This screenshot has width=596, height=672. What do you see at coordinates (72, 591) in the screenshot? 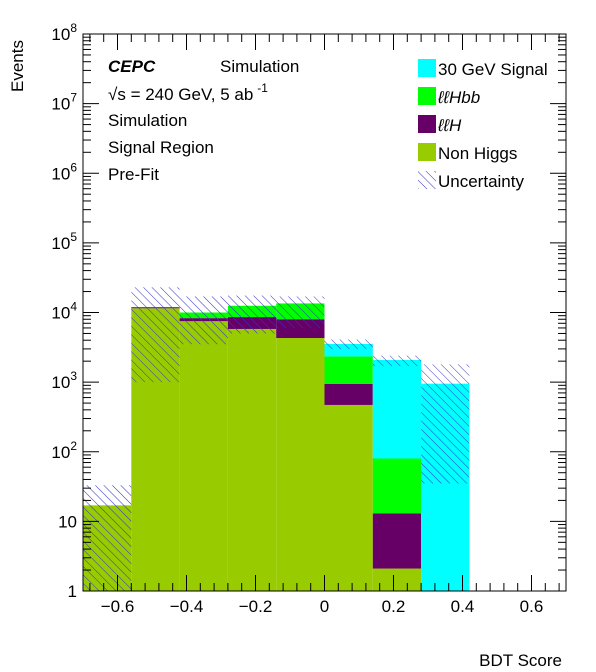
I see `y-tick-label: 1` at bounding box center [72, 591].